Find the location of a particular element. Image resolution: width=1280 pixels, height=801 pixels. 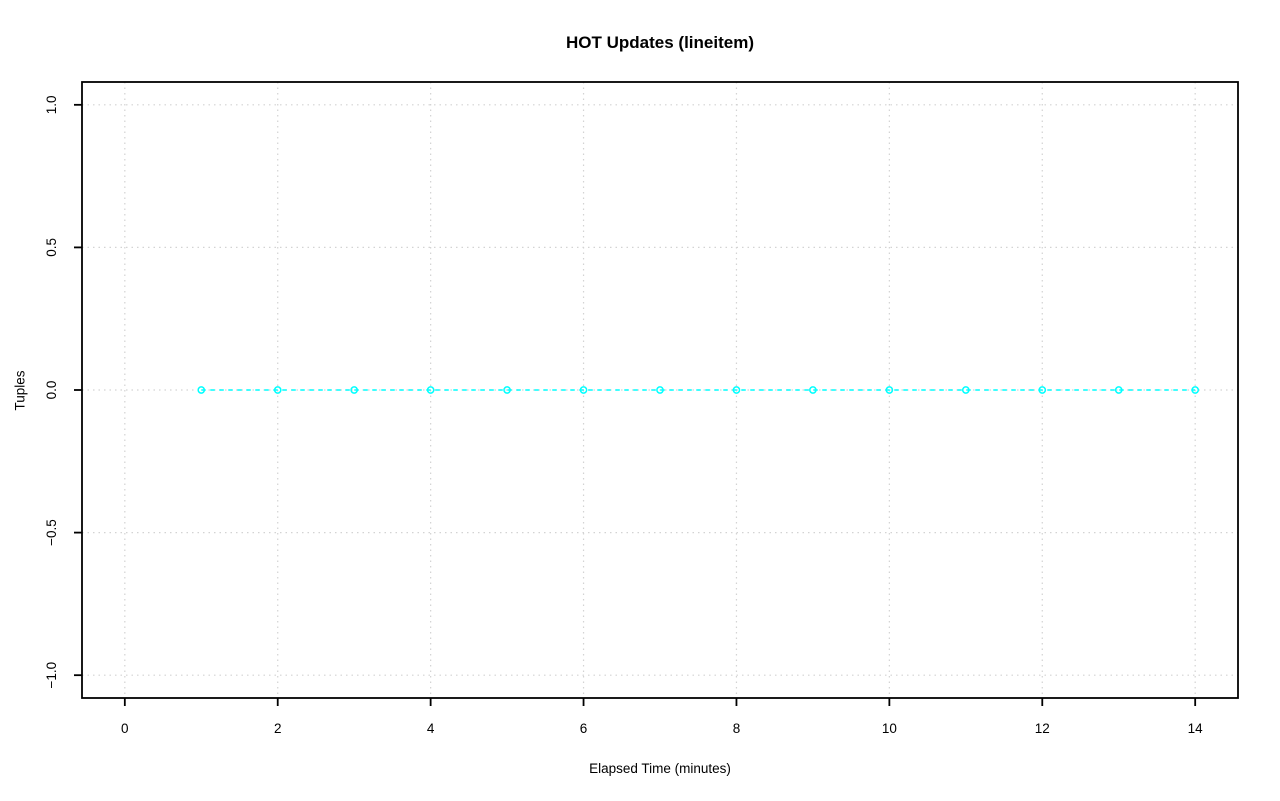

x-axis-title: Elapsed Time (minutes) is located at coordinates (660, 768).